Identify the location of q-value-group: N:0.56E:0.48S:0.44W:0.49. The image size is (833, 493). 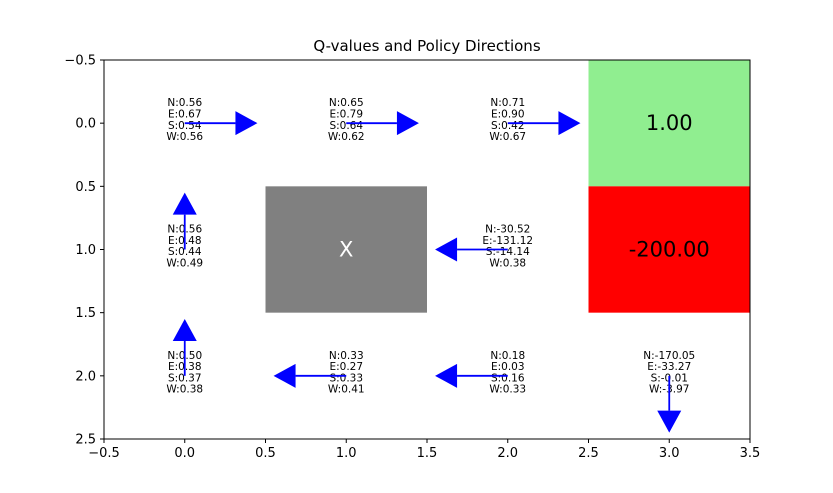
(184, 247).